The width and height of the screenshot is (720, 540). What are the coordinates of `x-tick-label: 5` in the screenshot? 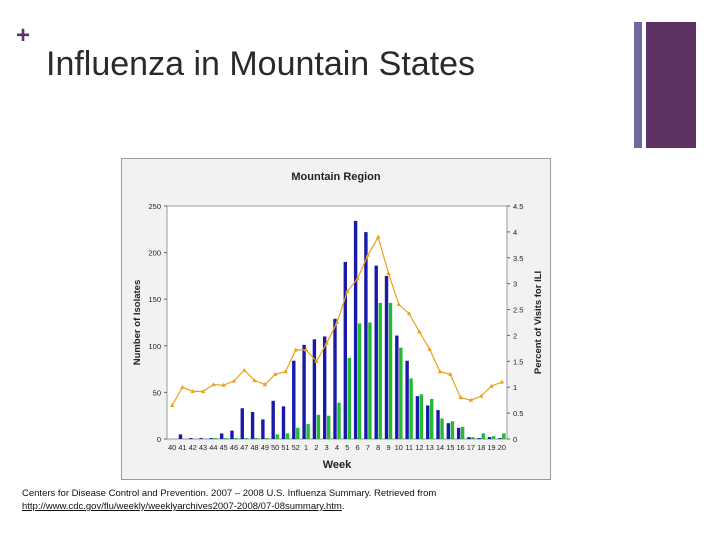 It's located at (347, 447).